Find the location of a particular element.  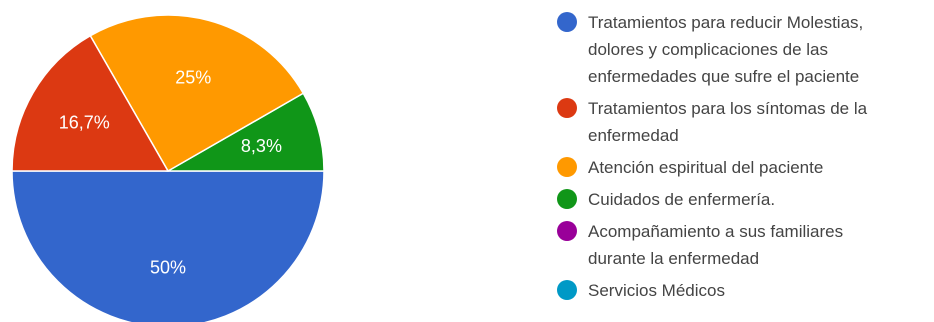

legend-label-5-line-0: Servicios Médicos is located at coordinates (656, 290).